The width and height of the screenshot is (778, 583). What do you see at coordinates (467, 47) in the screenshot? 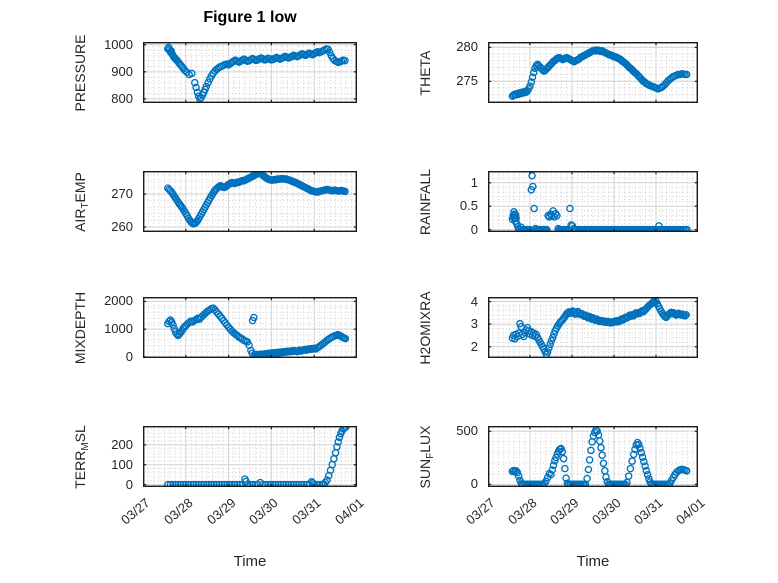
I see `y-tick-label: 280` at bounding box center [467, 47].